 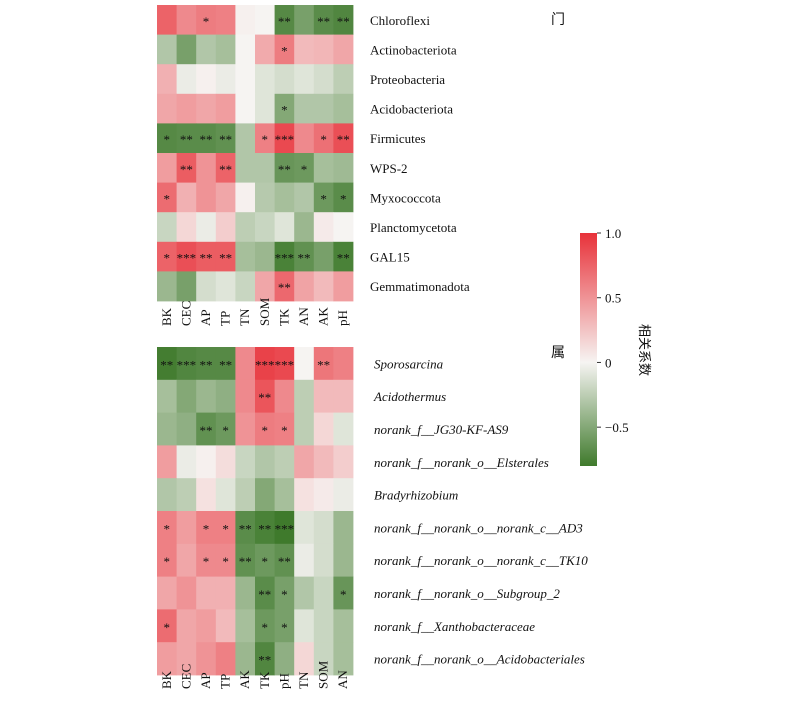 I want to click on row-label: Actinobacteriota, so click(x=413, y=49).